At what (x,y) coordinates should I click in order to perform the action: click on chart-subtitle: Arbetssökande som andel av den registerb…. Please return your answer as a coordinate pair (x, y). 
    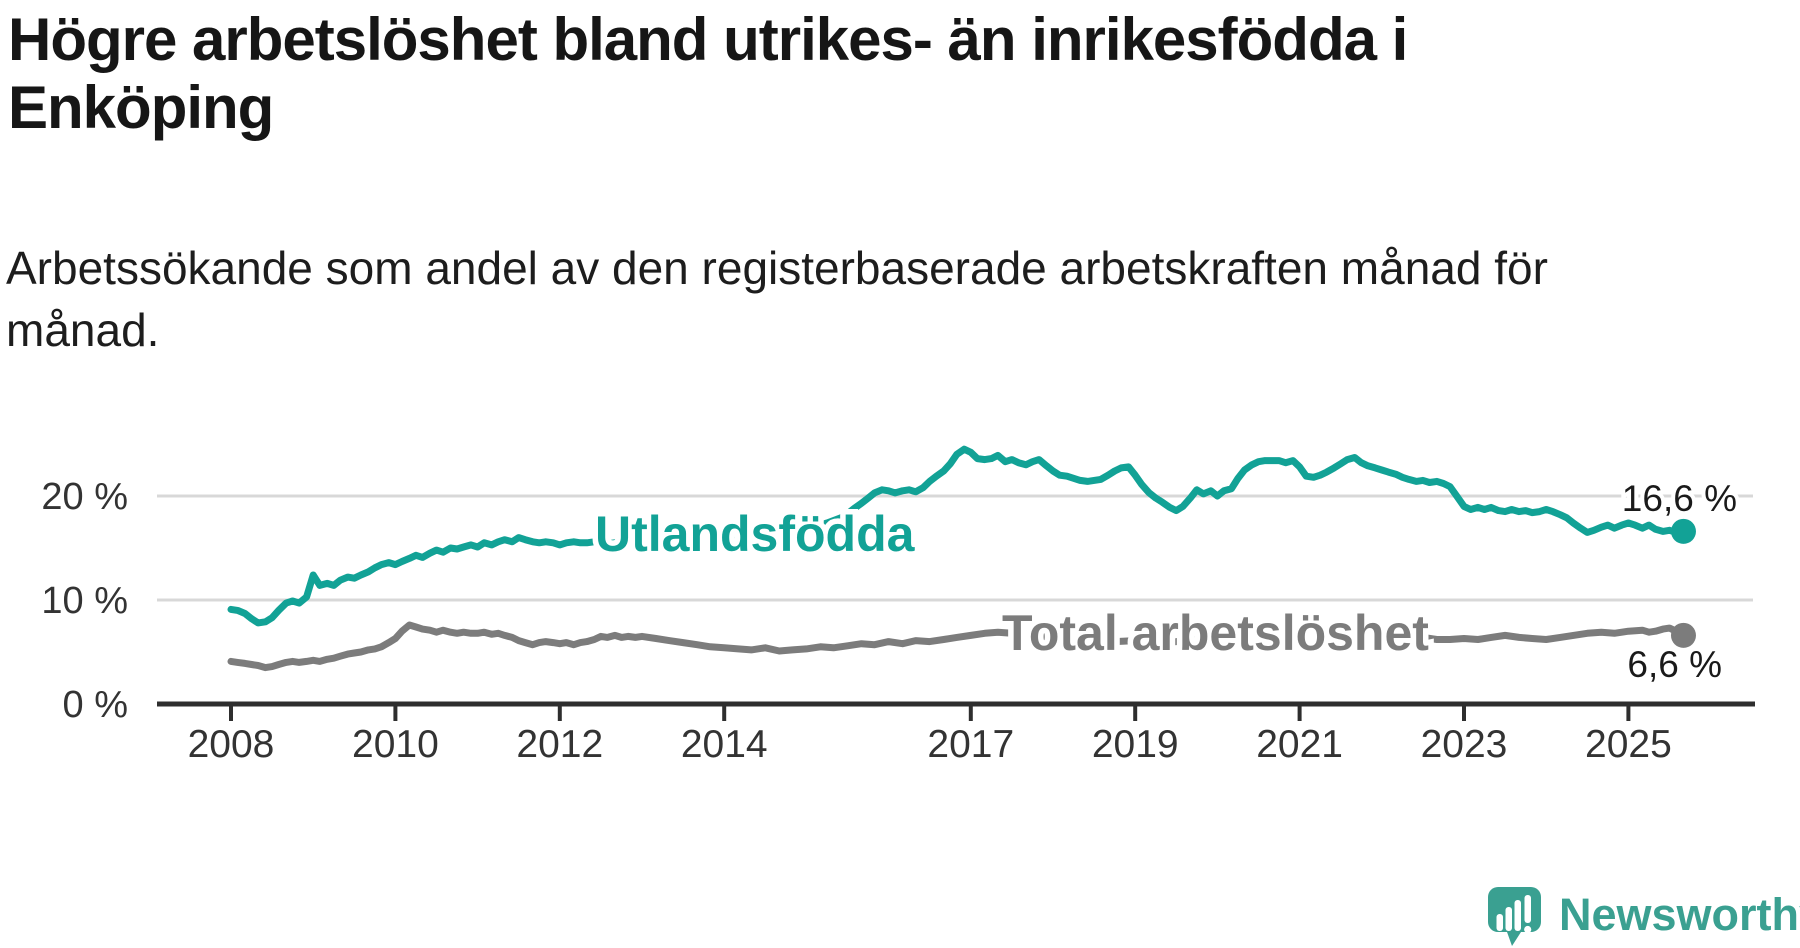
    Looking at the image, I should click on (896, 299).